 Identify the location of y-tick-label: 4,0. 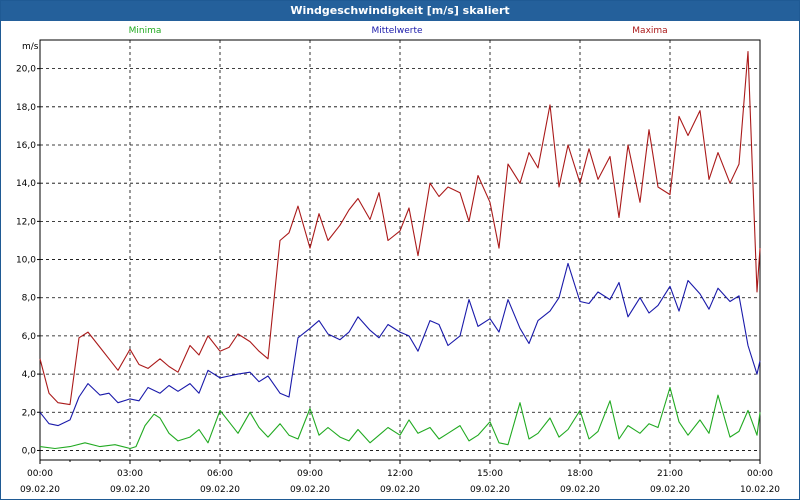
(29, 375).